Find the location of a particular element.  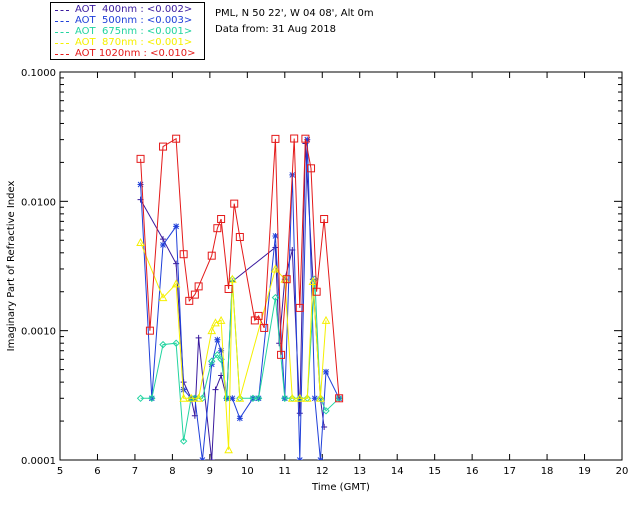

legend-label: AOT 400nm : <0.002> is located at coordinates (134, 9).